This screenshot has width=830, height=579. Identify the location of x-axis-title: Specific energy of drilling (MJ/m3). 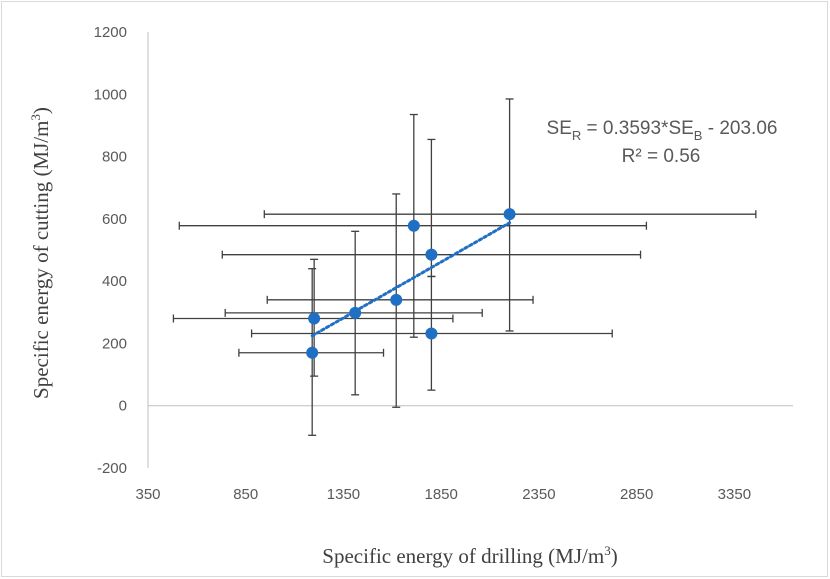
(469, 555).